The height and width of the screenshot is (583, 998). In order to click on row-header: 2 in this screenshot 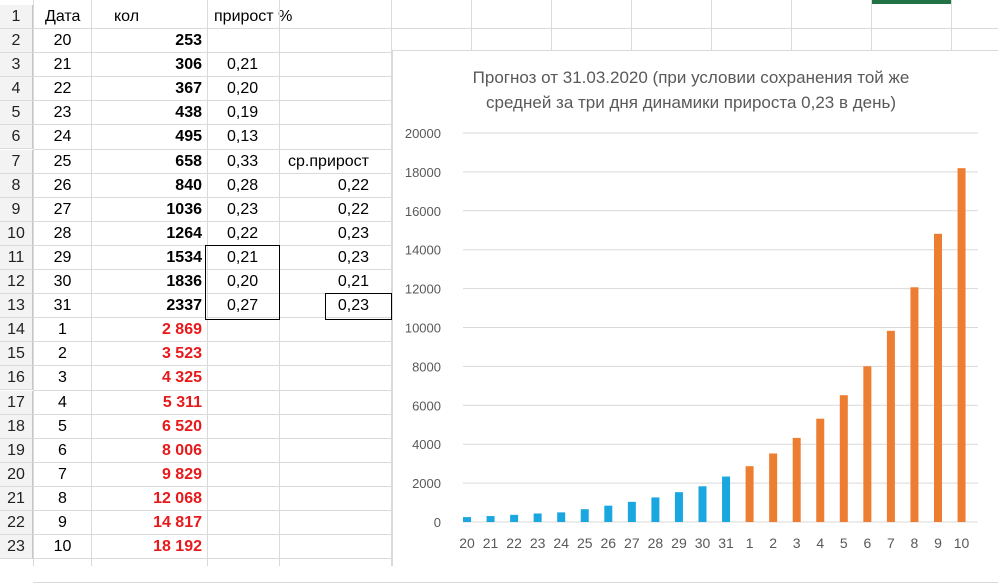, I will do `click(16, 41)`.